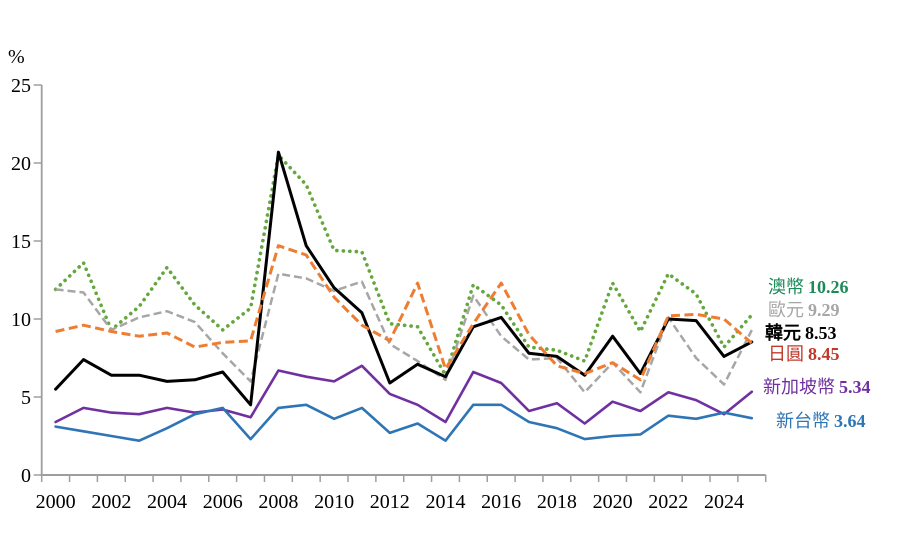  Describe the element at coordinates (824, 354) in the screenshot. I see `legend-series-value-jpy: 8.45` at that location.